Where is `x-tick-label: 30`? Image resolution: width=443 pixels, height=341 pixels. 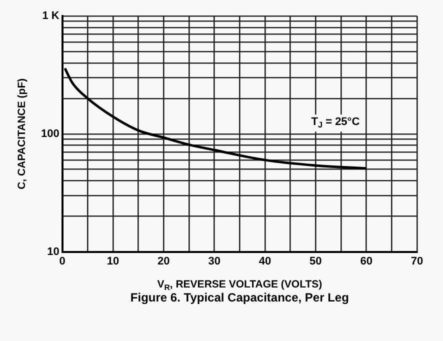 x-tick-label: 30 is located at coordinates (214, 261).